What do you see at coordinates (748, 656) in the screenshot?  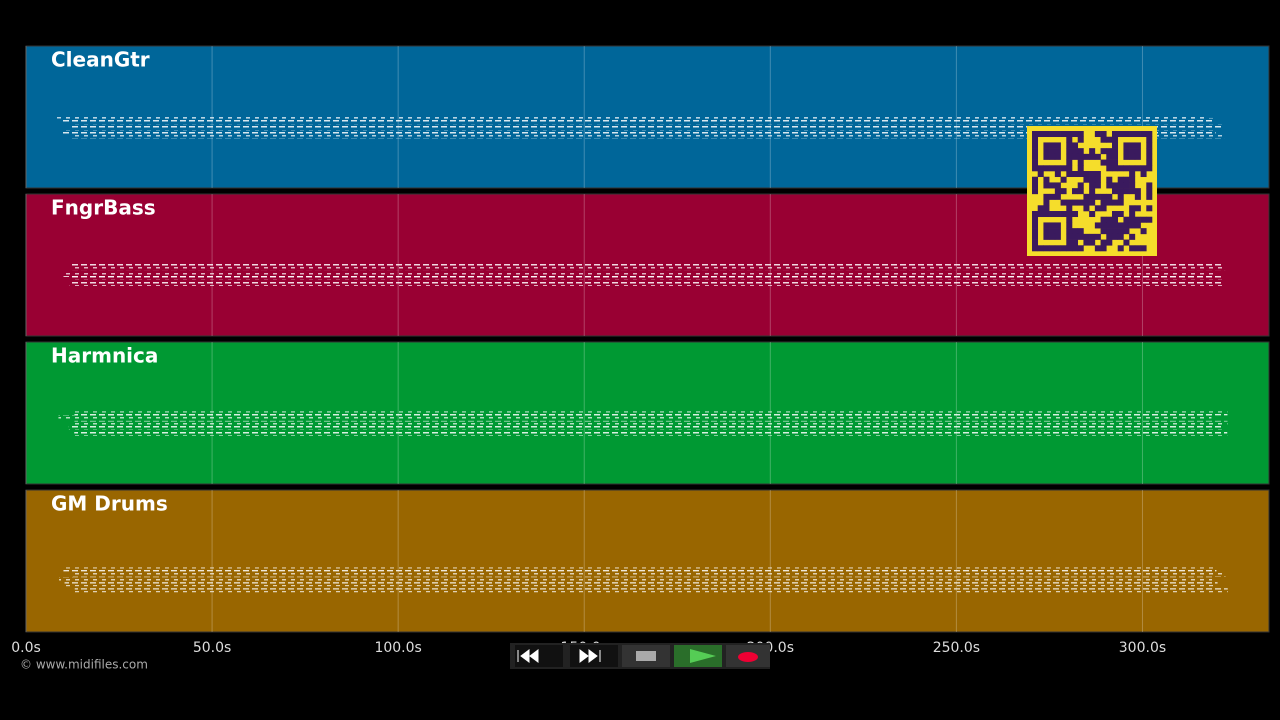 I see `record-button` at bounding box center [748, 656].